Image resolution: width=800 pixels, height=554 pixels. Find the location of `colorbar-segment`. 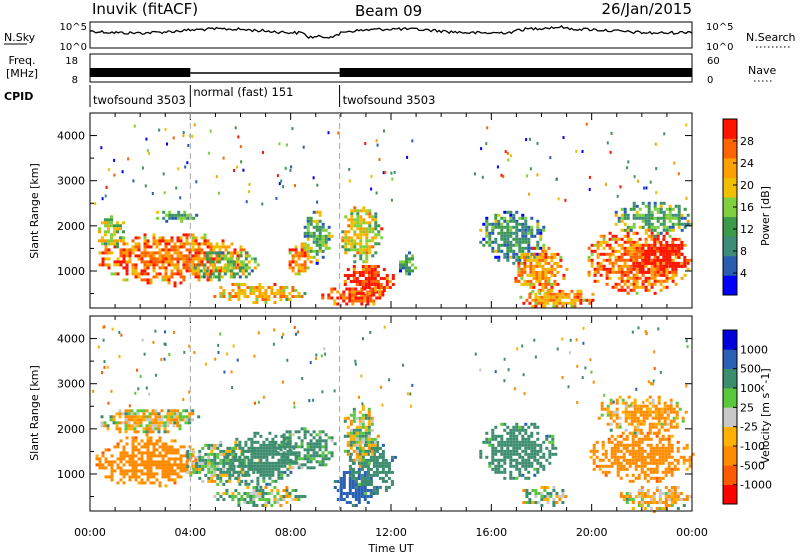

colorbar-segment is located at coordinates (730, 340).